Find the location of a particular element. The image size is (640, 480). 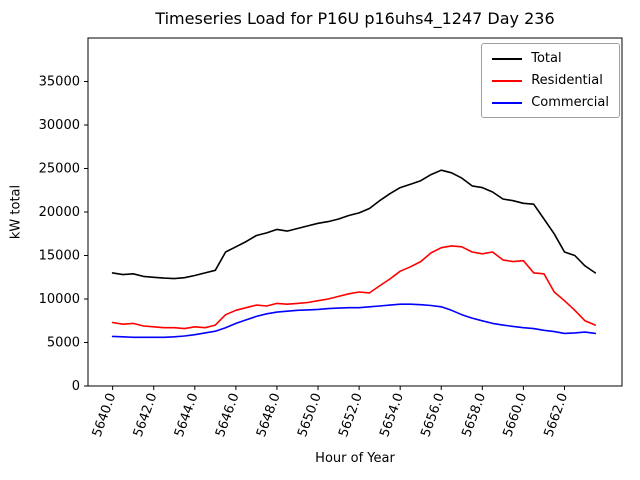

legend-item-residential: Residential is located at coordinates (550, 80).